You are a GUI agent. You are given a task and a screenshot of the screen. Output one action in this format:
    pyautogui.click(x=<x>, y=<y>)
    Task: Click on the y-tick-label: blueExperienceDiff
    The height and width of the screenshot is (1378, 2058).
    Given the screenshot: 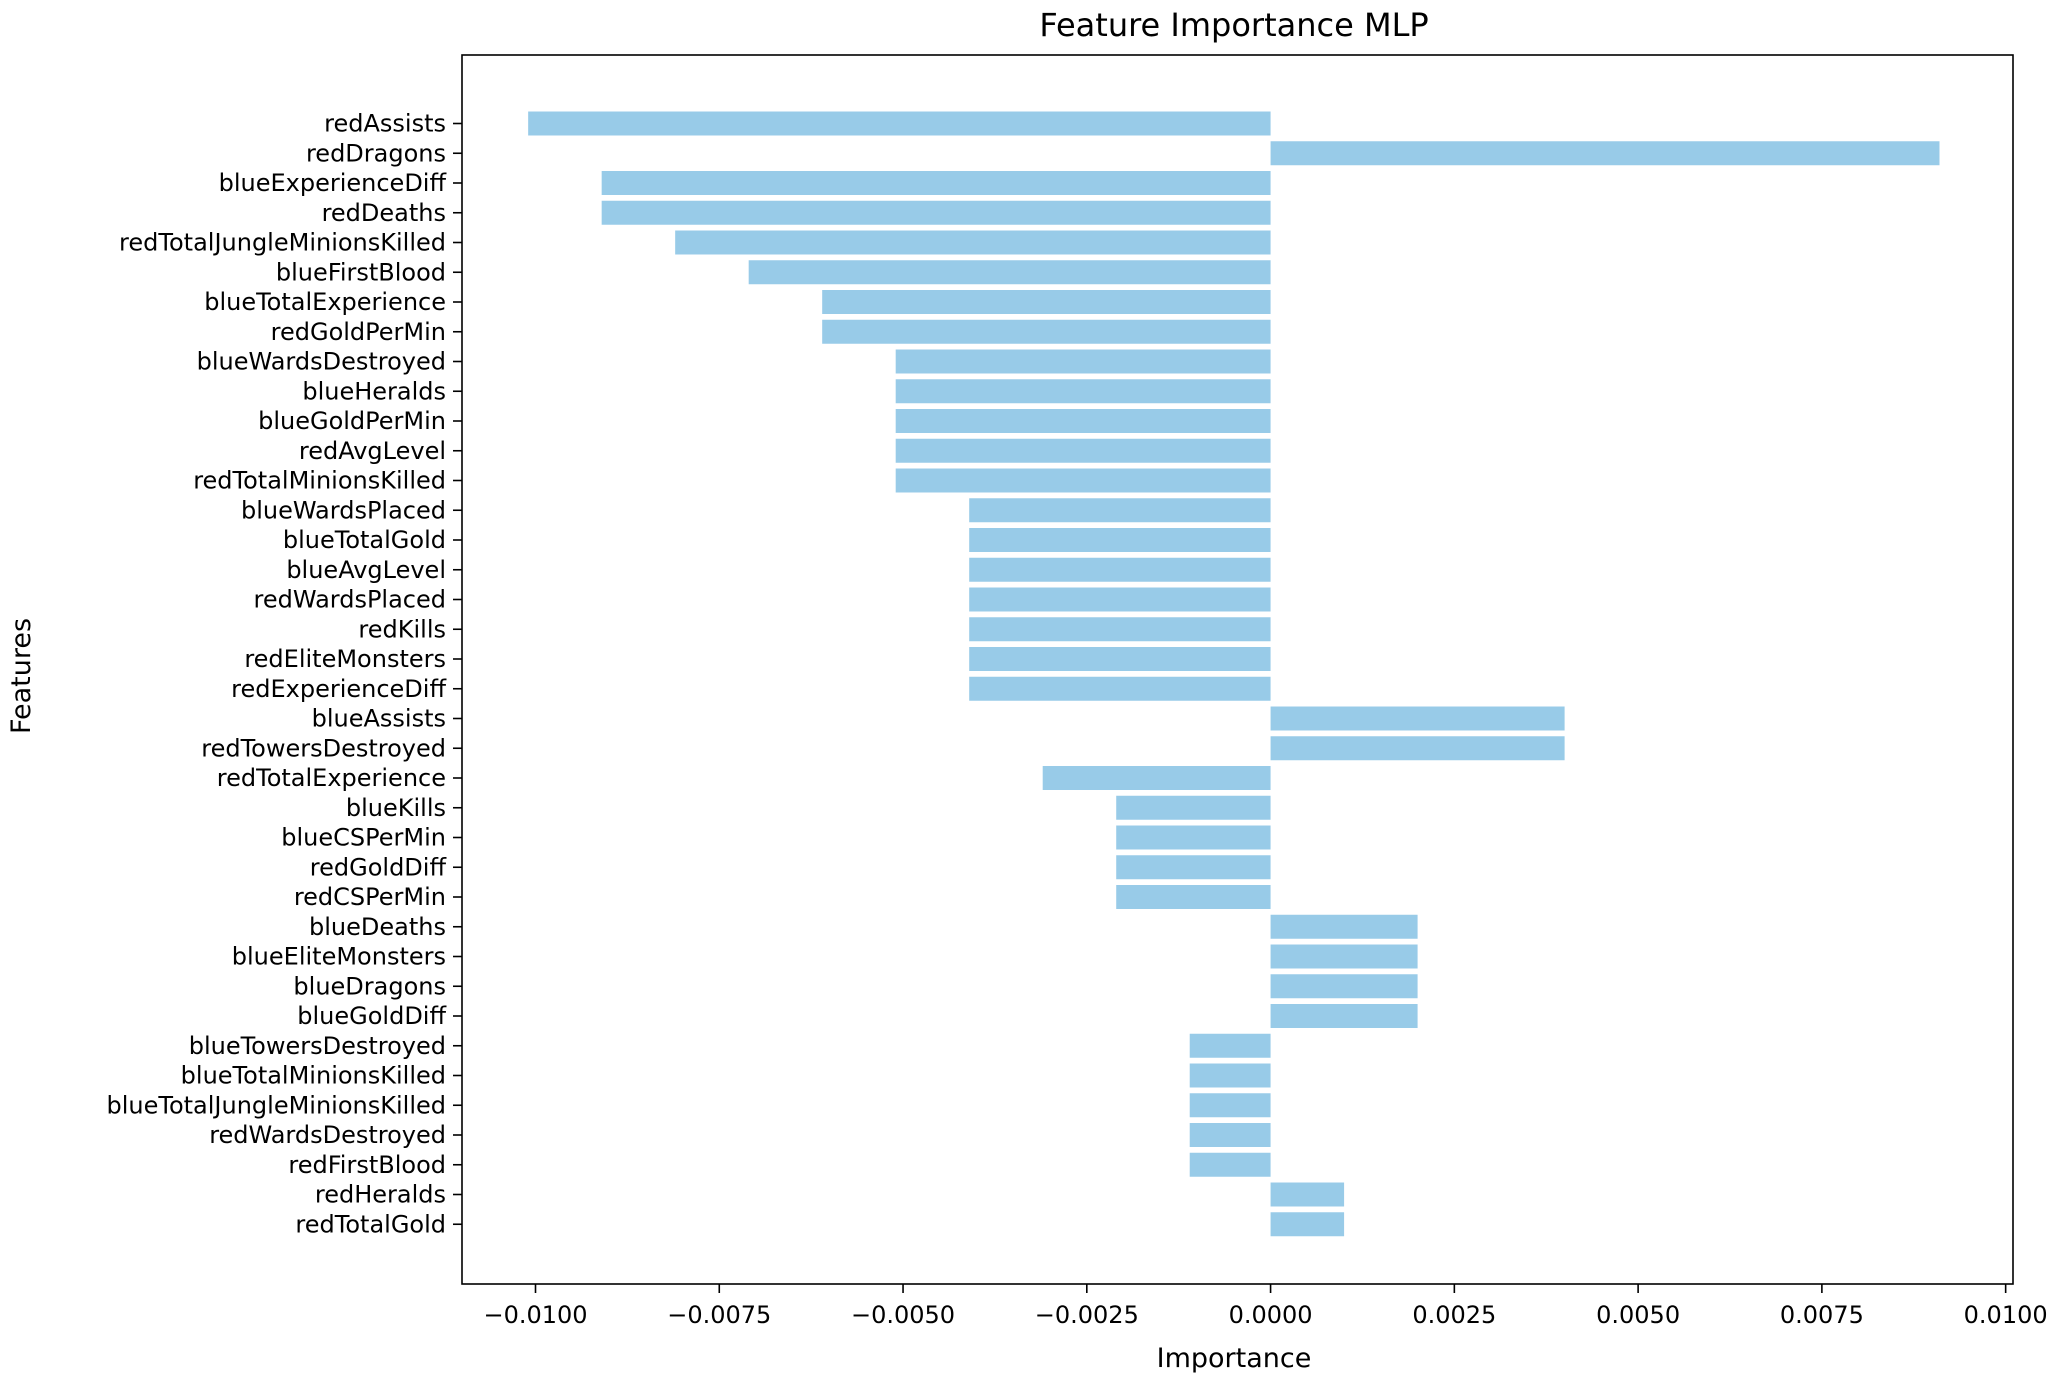 What is the action you would take?
    pyautogui.click(x=333, y=183)
    